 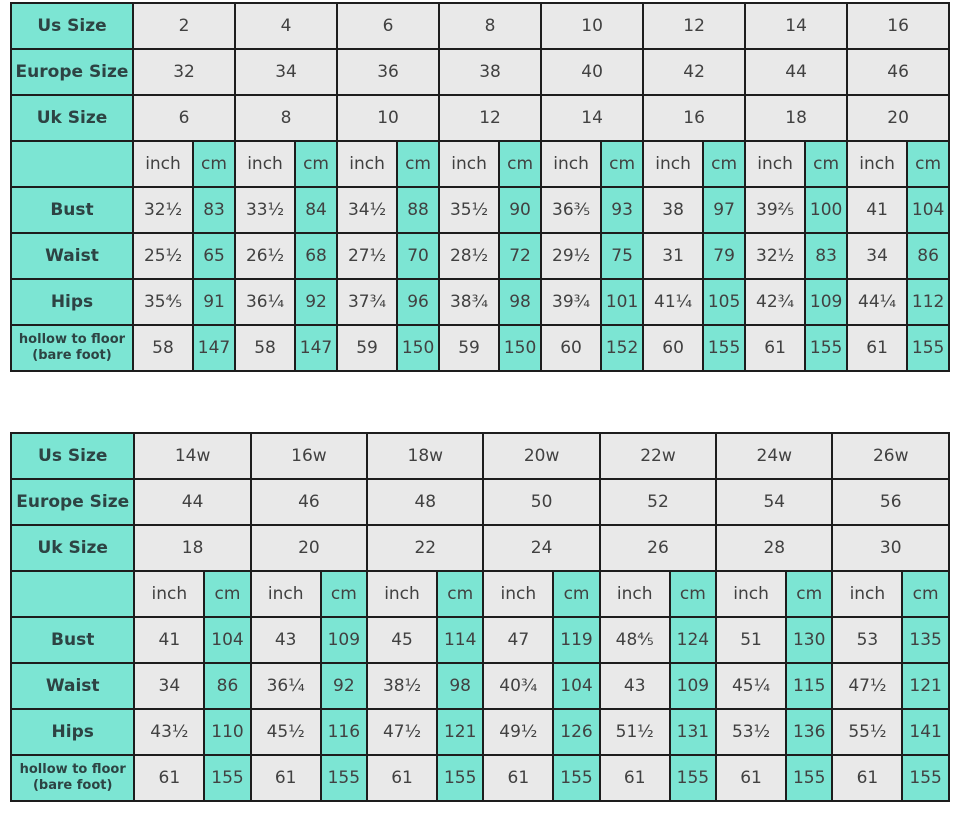 What do you see at coordinates (622, 348) in the screenshot?
I see `hollow-cm-value: 152` at bounding box center [622, 348].